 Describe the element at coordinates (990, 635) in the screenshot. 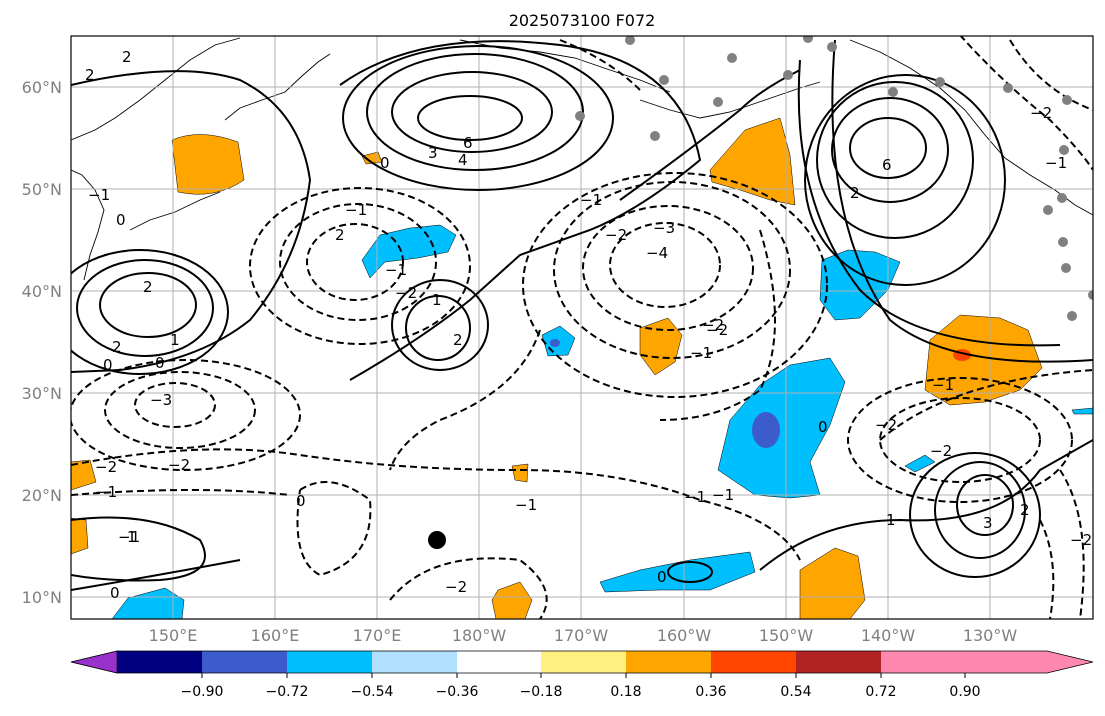

I see `lon-label: 130°W` at that location.